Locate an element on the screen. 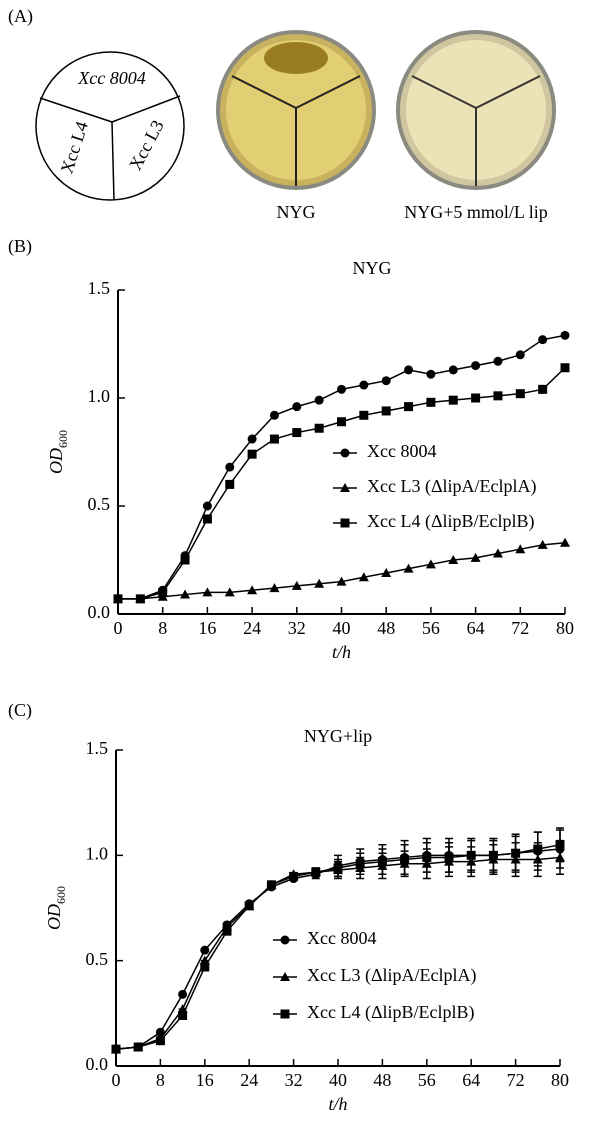 The width and height of the screenshot is (593, 1122). x-tick-label: 80 is located at coordinates (565, 628).